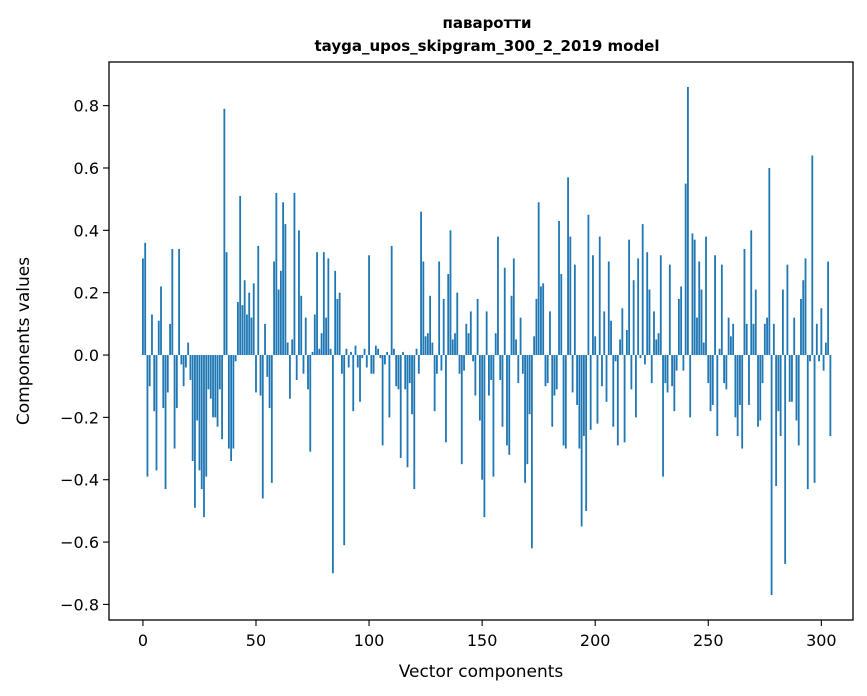 The image size is (867, 696). I want to click on x-tick-label: 100, so click(369, 640).